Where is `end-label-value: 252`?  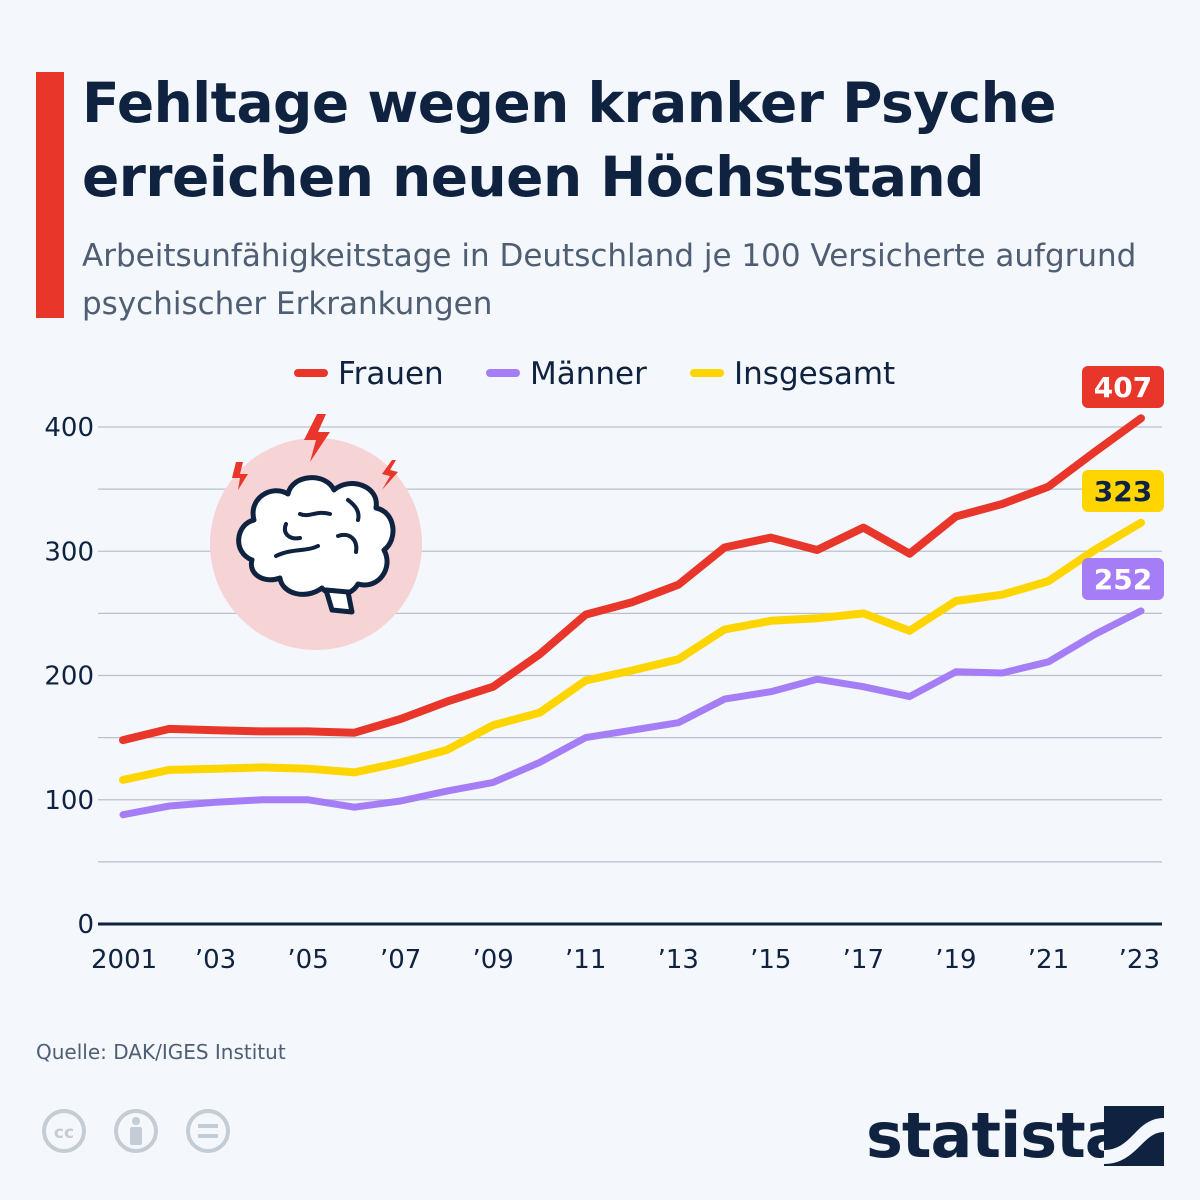
end-label-value: 252 is located at coordinates (1123, 579).